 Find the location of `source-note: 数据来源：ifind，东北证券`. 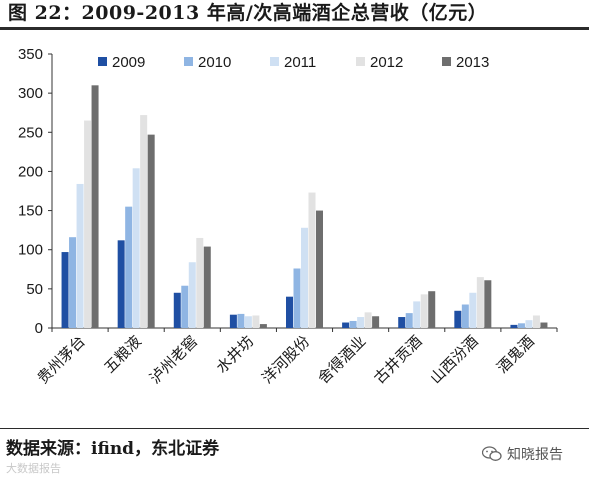

source-note: 数据来源：ifind，东北证券 is located at coordinates (113, 449).